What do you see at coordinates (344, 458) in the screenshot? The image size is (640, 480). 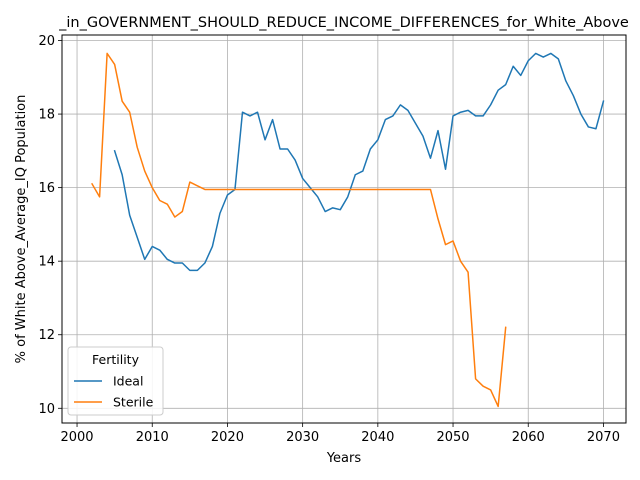 I see `x-axis-label: Years` at bounding box center [344, 458].